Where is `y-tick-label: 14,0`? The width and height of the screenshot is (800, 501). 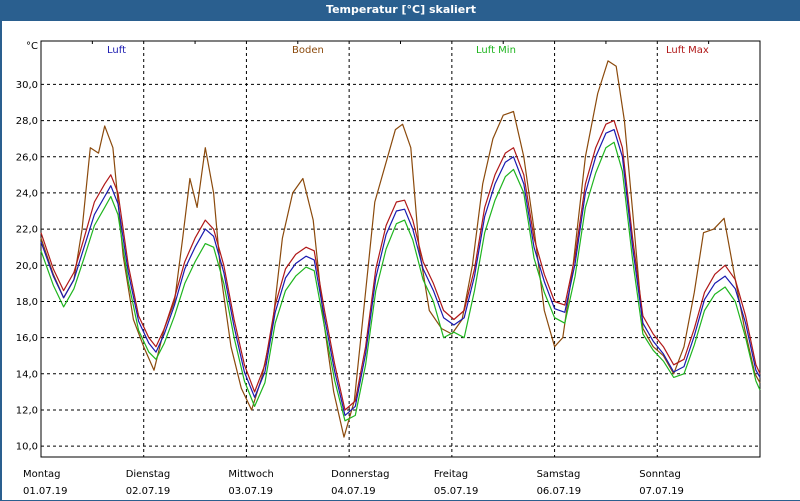 y-tick-label: 14,0 is located at coordinates (27, 374).